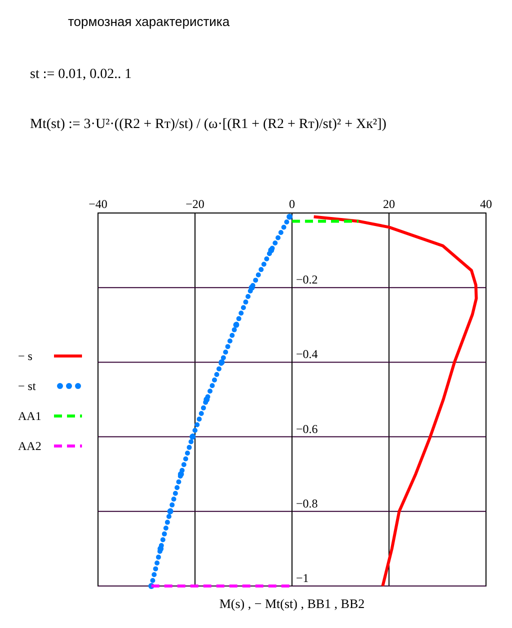  Describe the element at coordinates (307, 503) in the screenshot. I see `y-tick-label: −0.8` at that location.